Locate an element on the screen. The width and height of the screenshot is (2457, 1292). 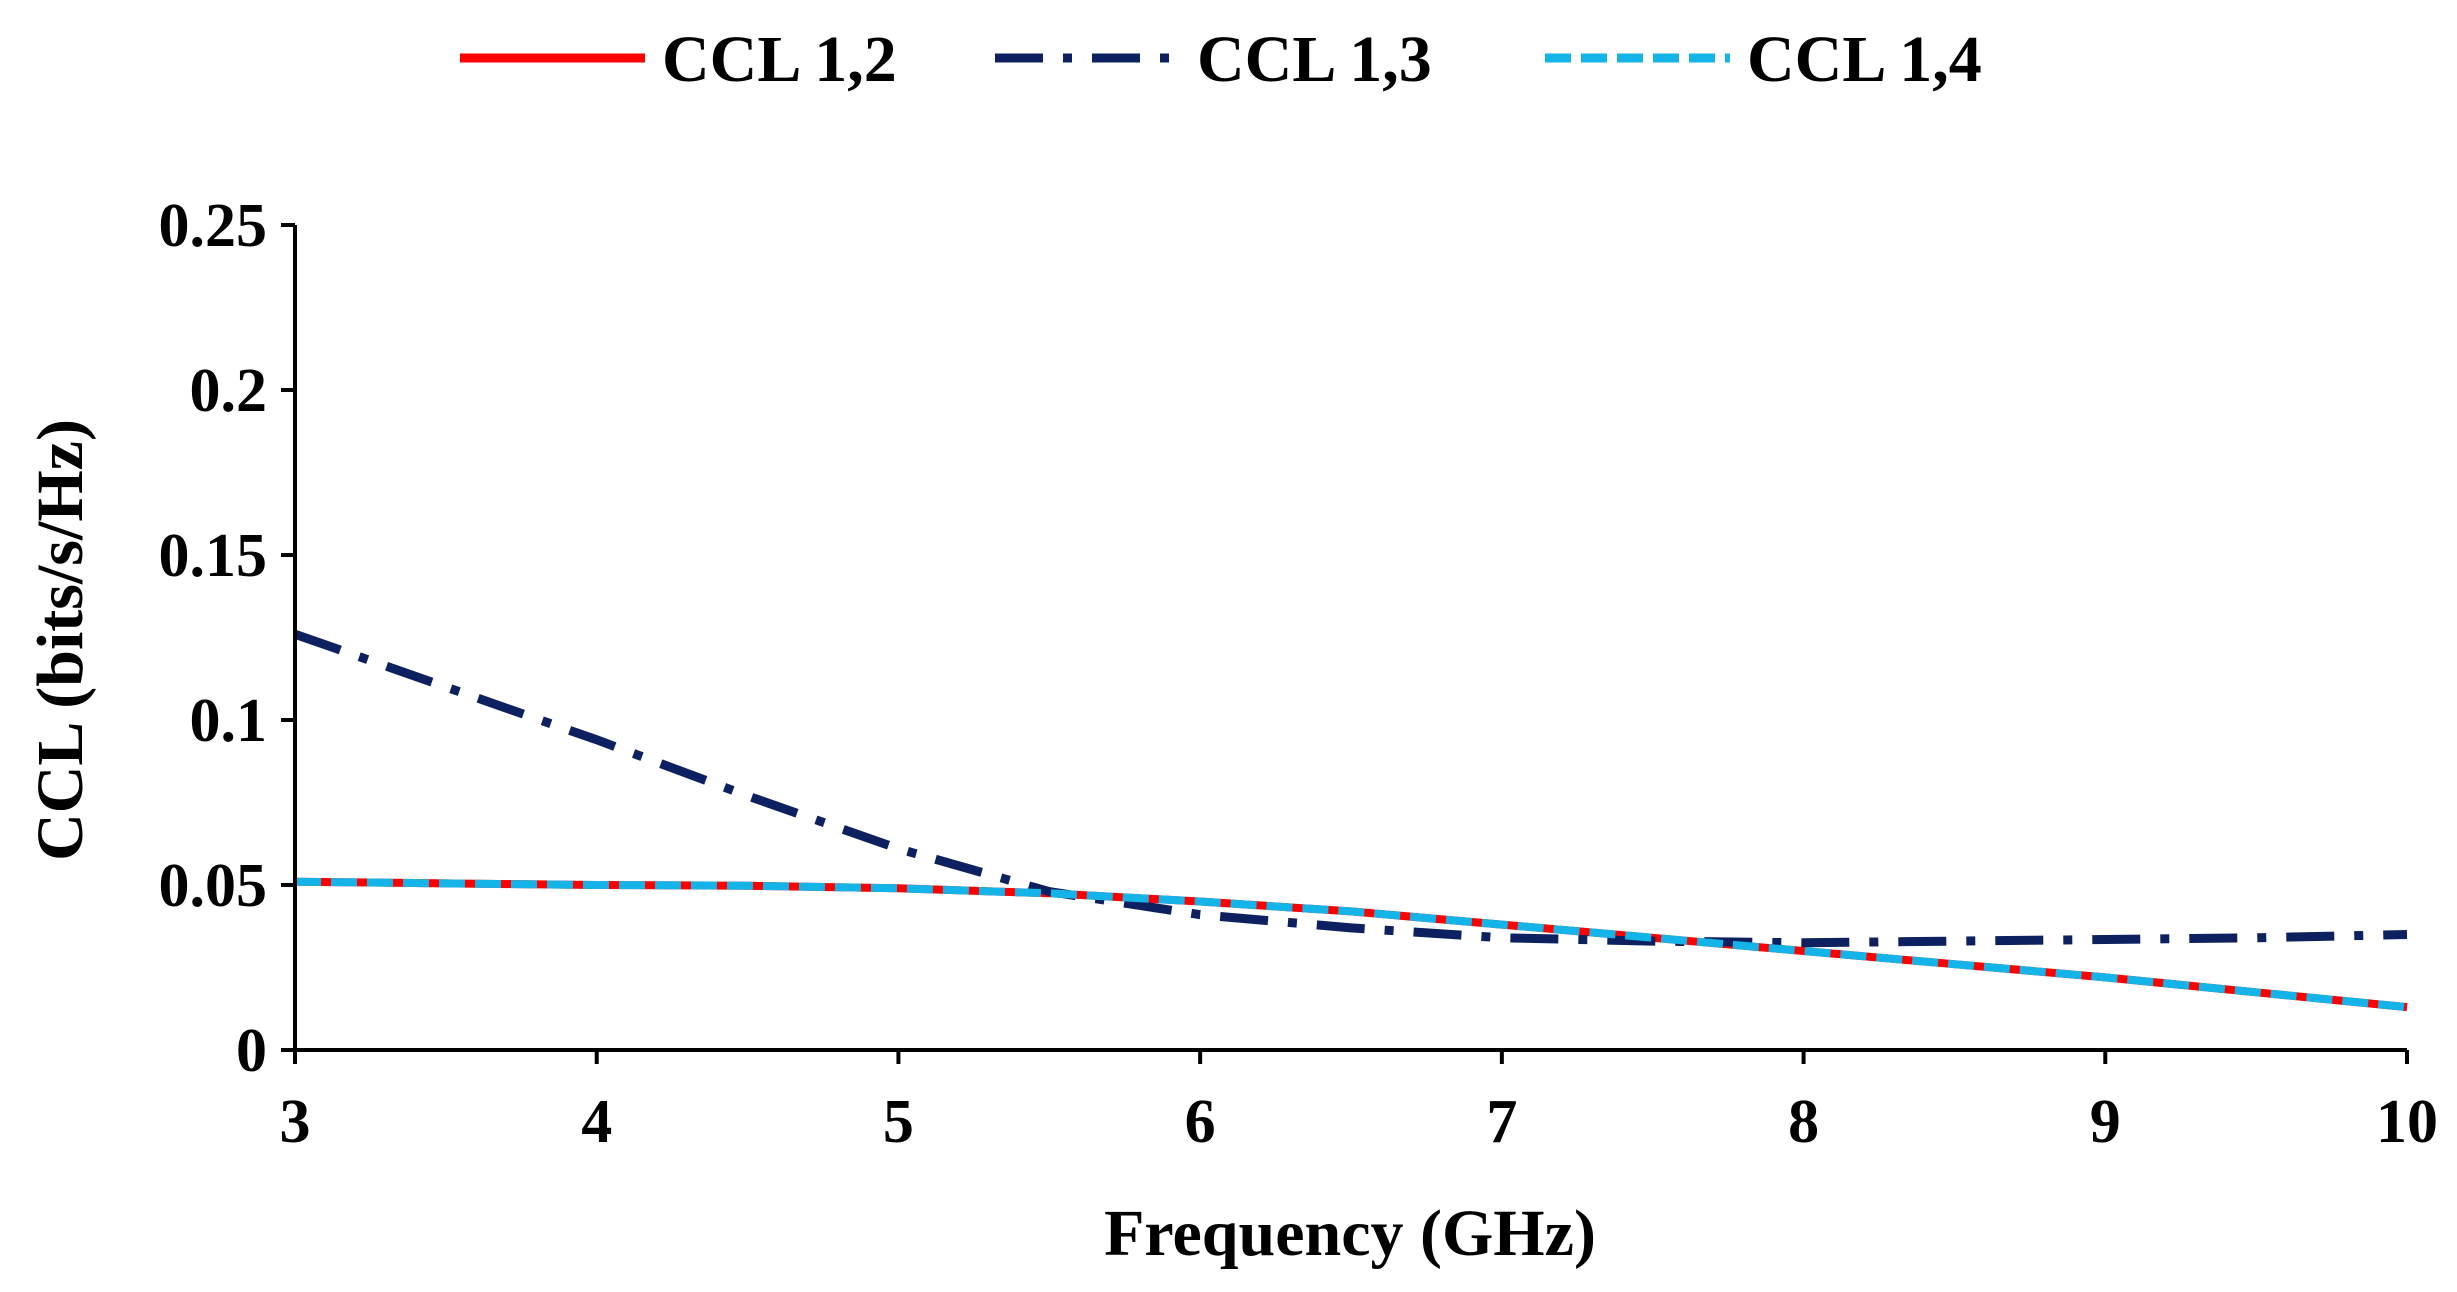
x-tick-label: 5 is located at coordinates (898, 1122).